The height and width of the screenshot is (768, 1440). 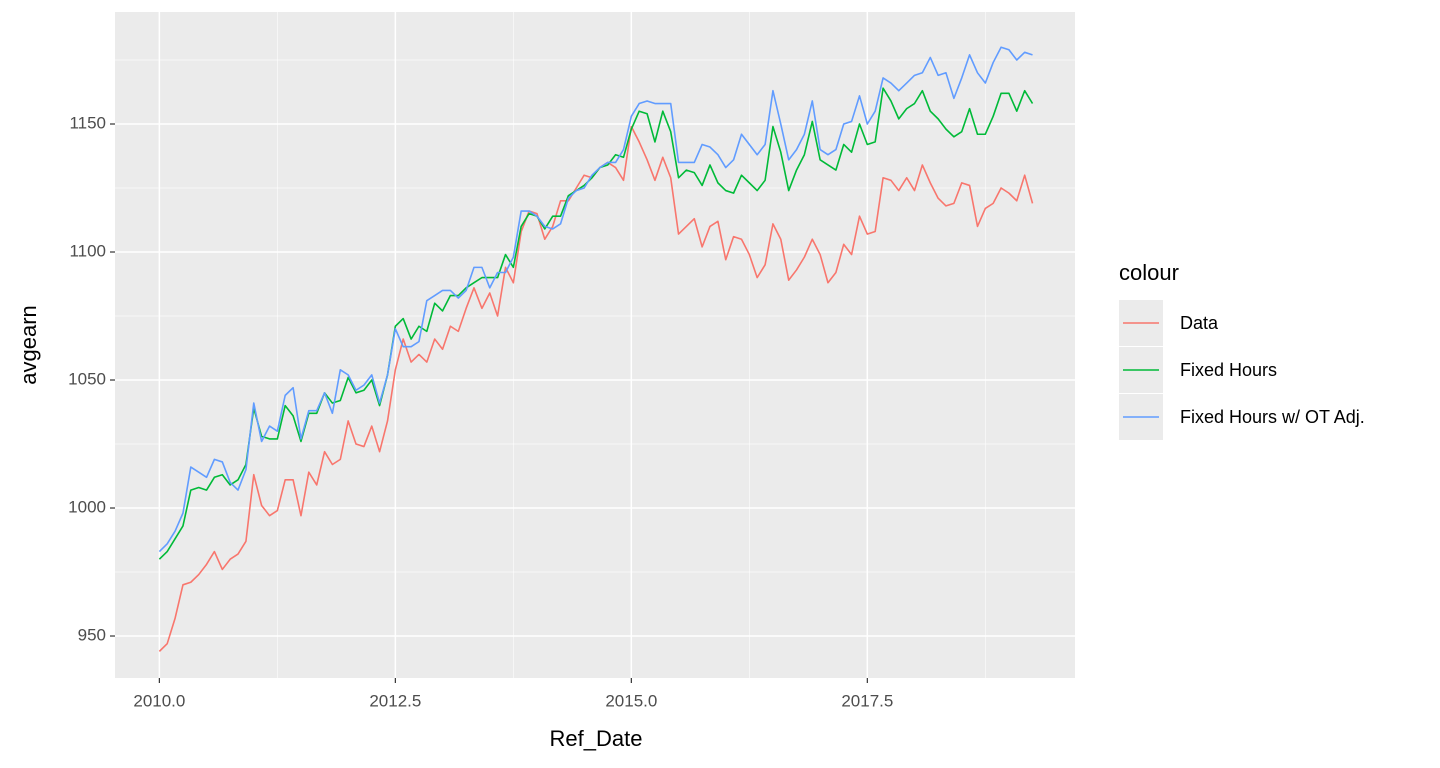 I want to click on y-tick-label: 1050, so click(x=87, y=378).